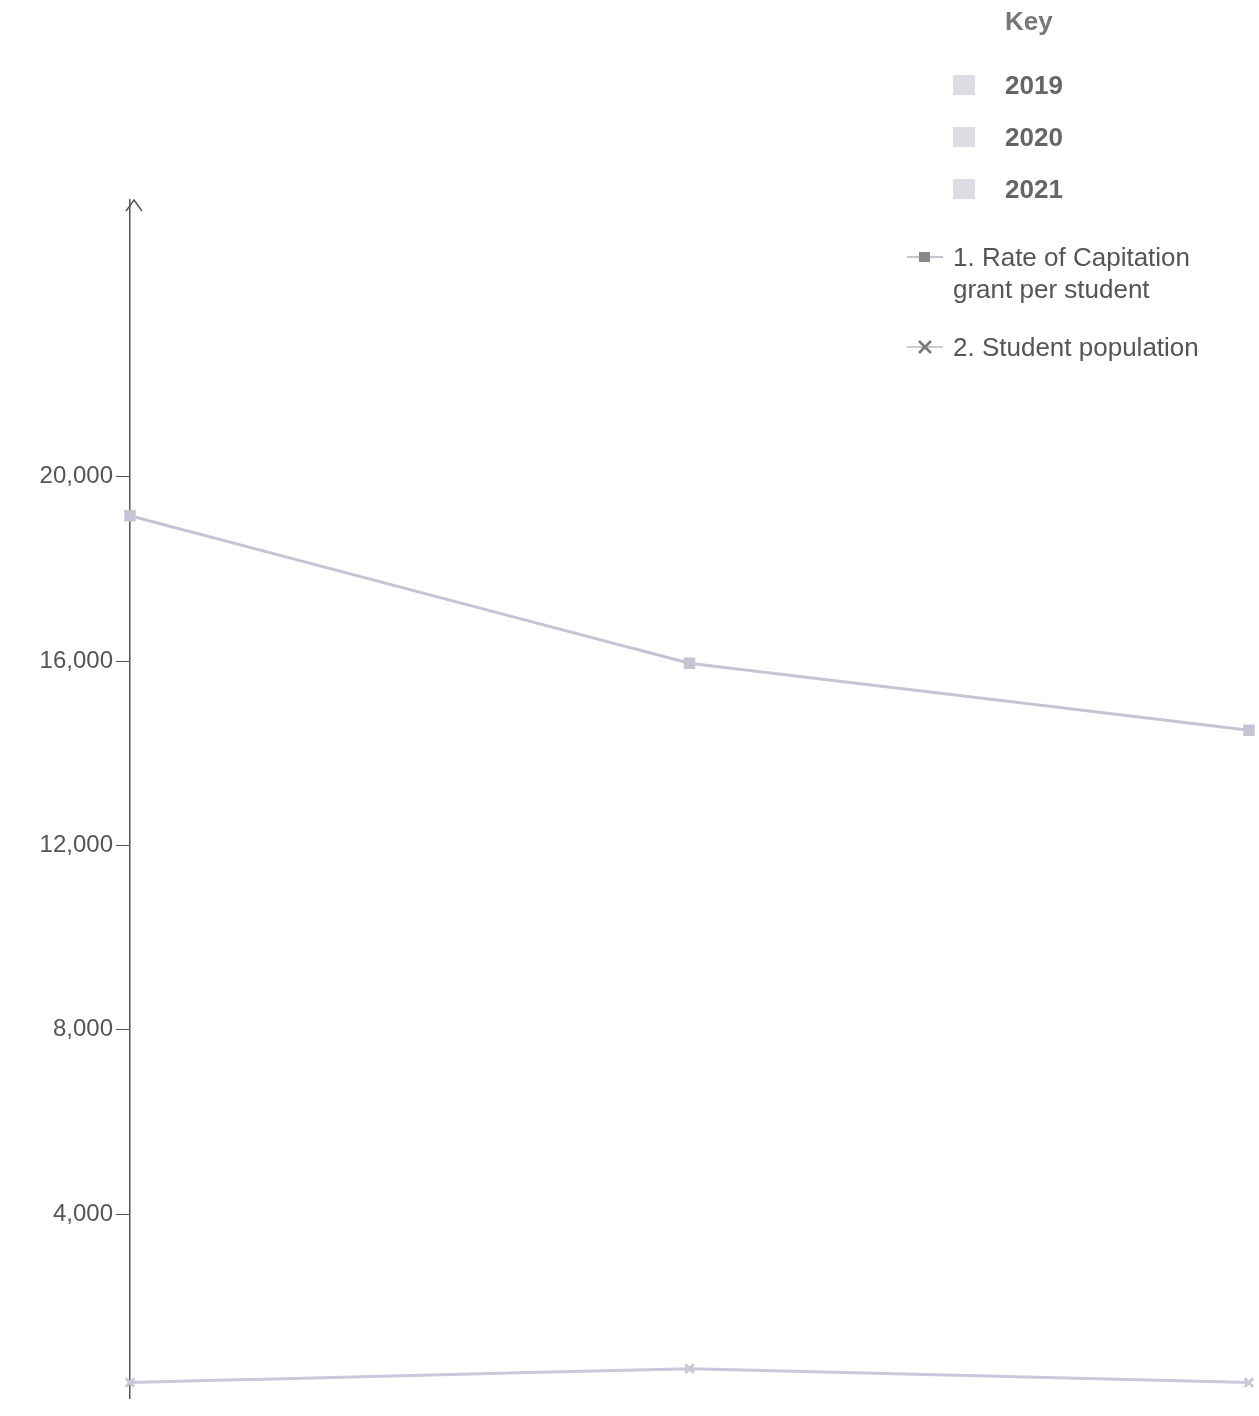 The image size is (1259, 1416). I want to click on annotation: 2021, so click(1034, 189).